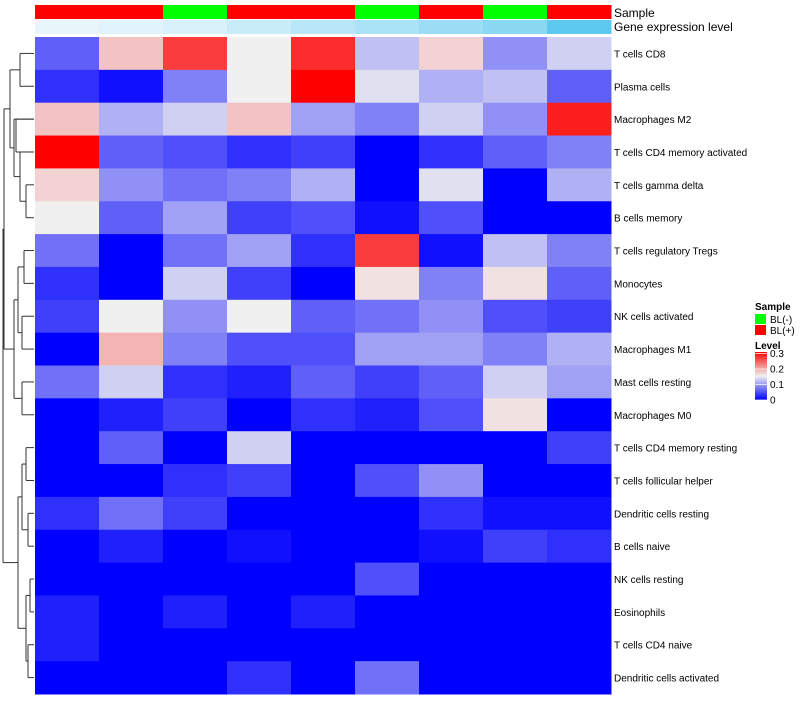 The height and width of the screenshot is (705, 800). What do you see at coordinates (673, 27) in the screenshot?
I see `track-label-expression: Gene expression level` at bounding box center [673, 27].